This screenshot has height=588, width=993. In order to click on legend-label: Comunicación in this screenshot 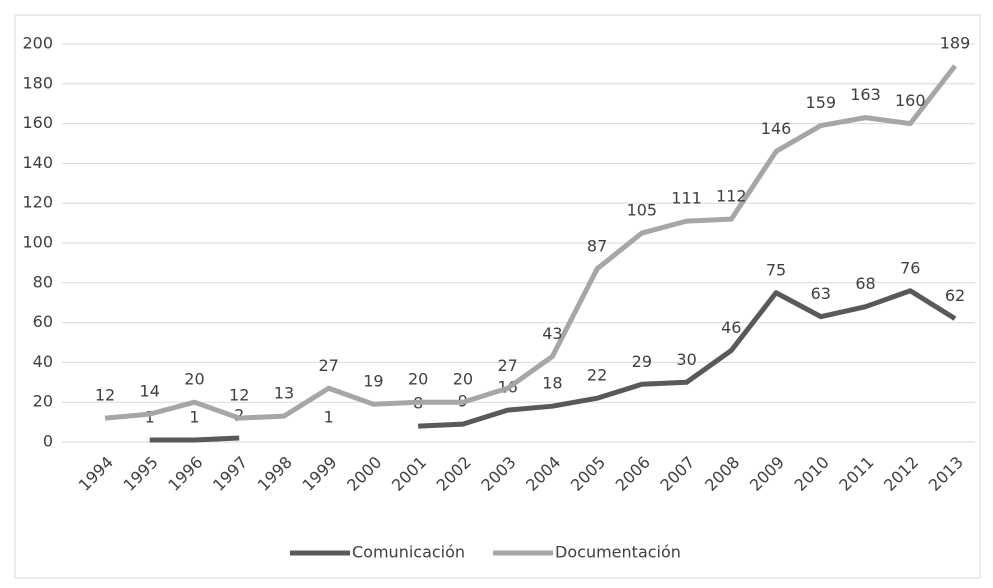, I will do `click(408, 552)`.